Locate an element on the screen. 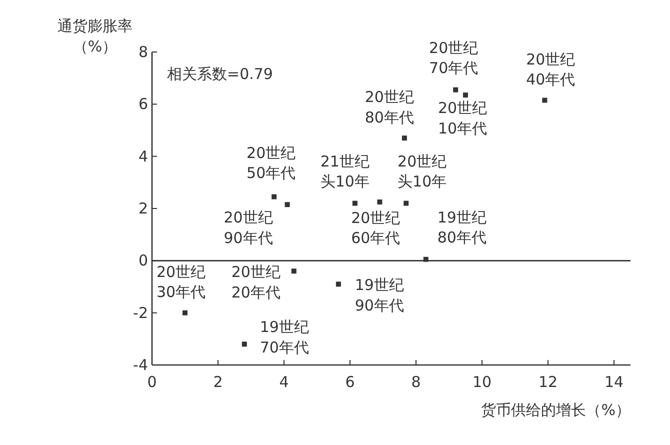 Image resolution: width=670 pixels, height=445 pixels. annotation: 20世纪10年代 is located at coordinates (463, 118).